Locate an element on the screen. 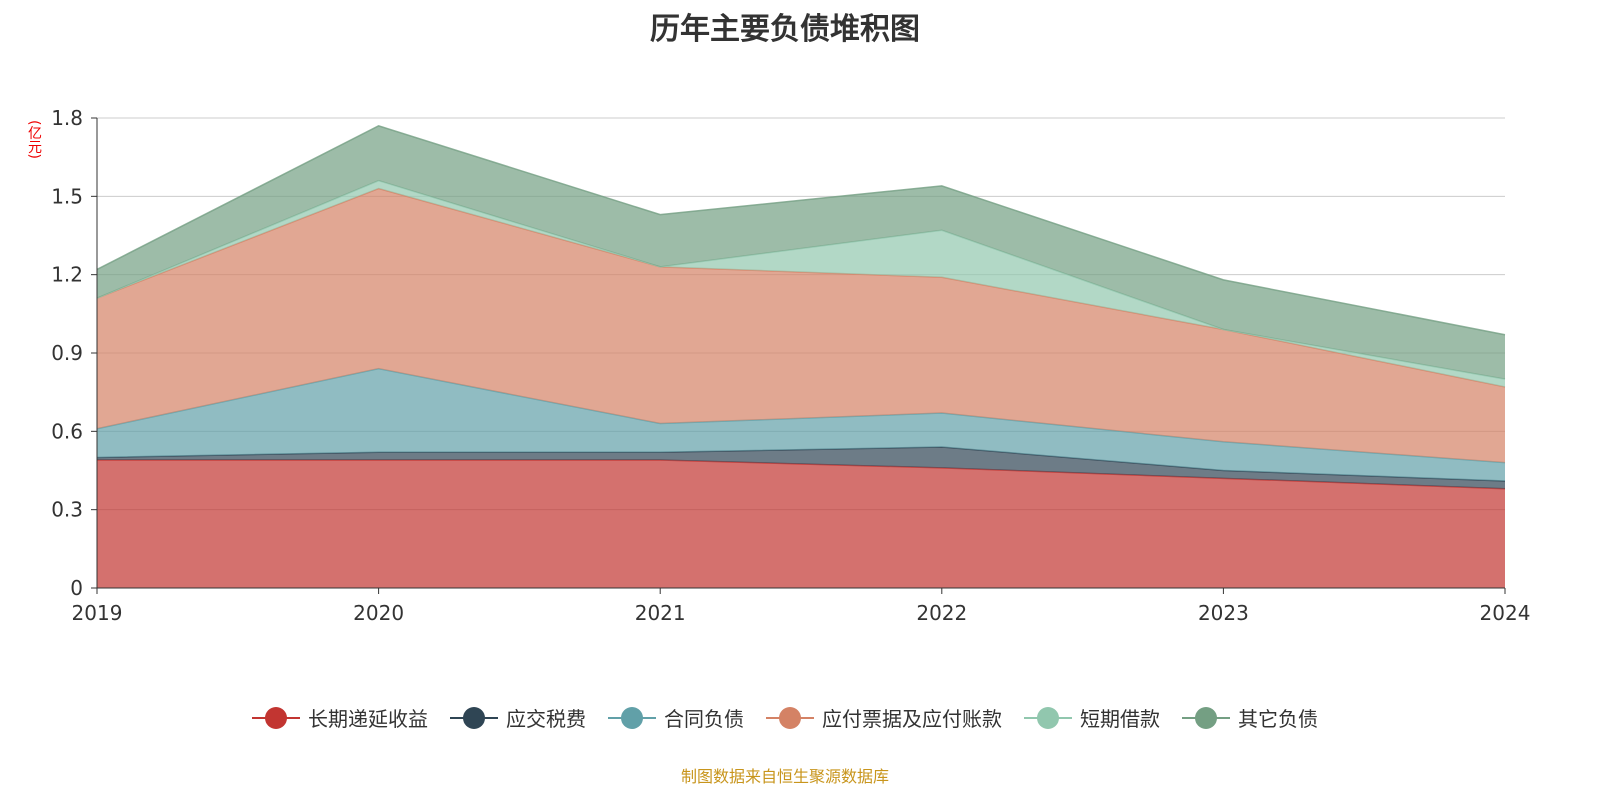  legend: 长期递延收益 应交税费 合同负债 应付票据及应付账款 短期借款 其它负债 is located at coordinates (785, 717).